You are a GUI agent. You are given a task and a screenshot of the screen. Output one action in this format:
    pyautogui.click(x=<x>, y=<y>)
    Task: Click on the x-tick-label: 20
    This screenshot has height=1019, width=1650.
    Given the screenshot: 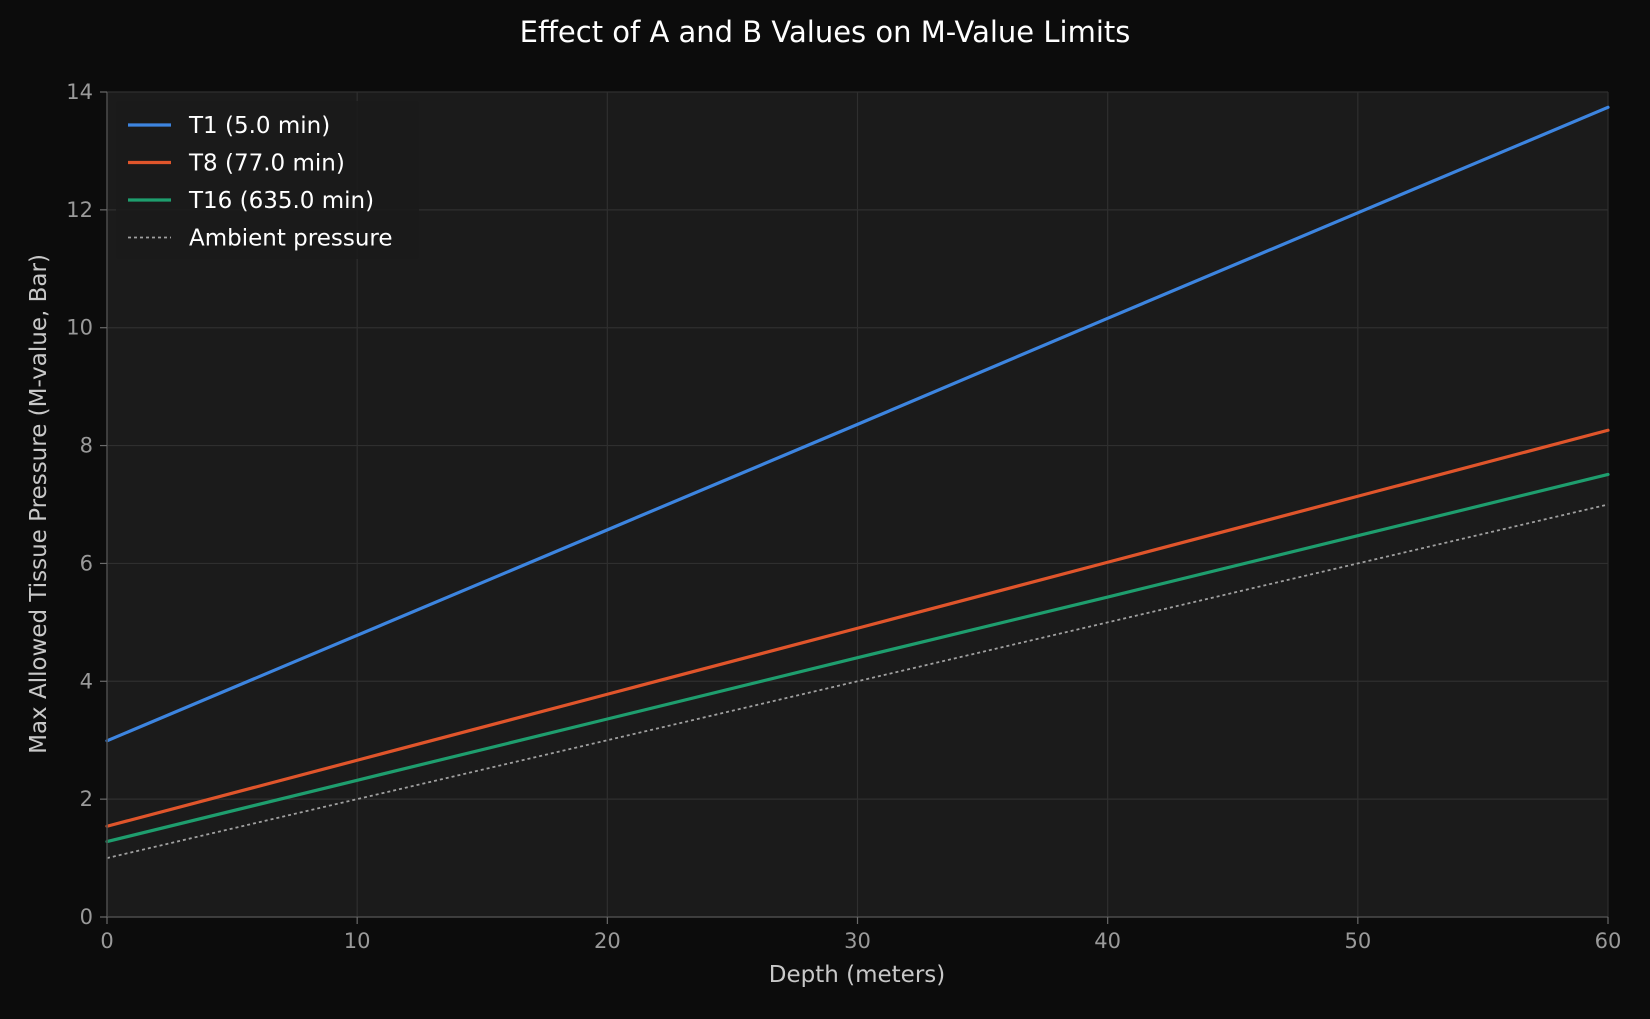 What is the action you would take?
    pyautogui.click(x=607, y=941)
    